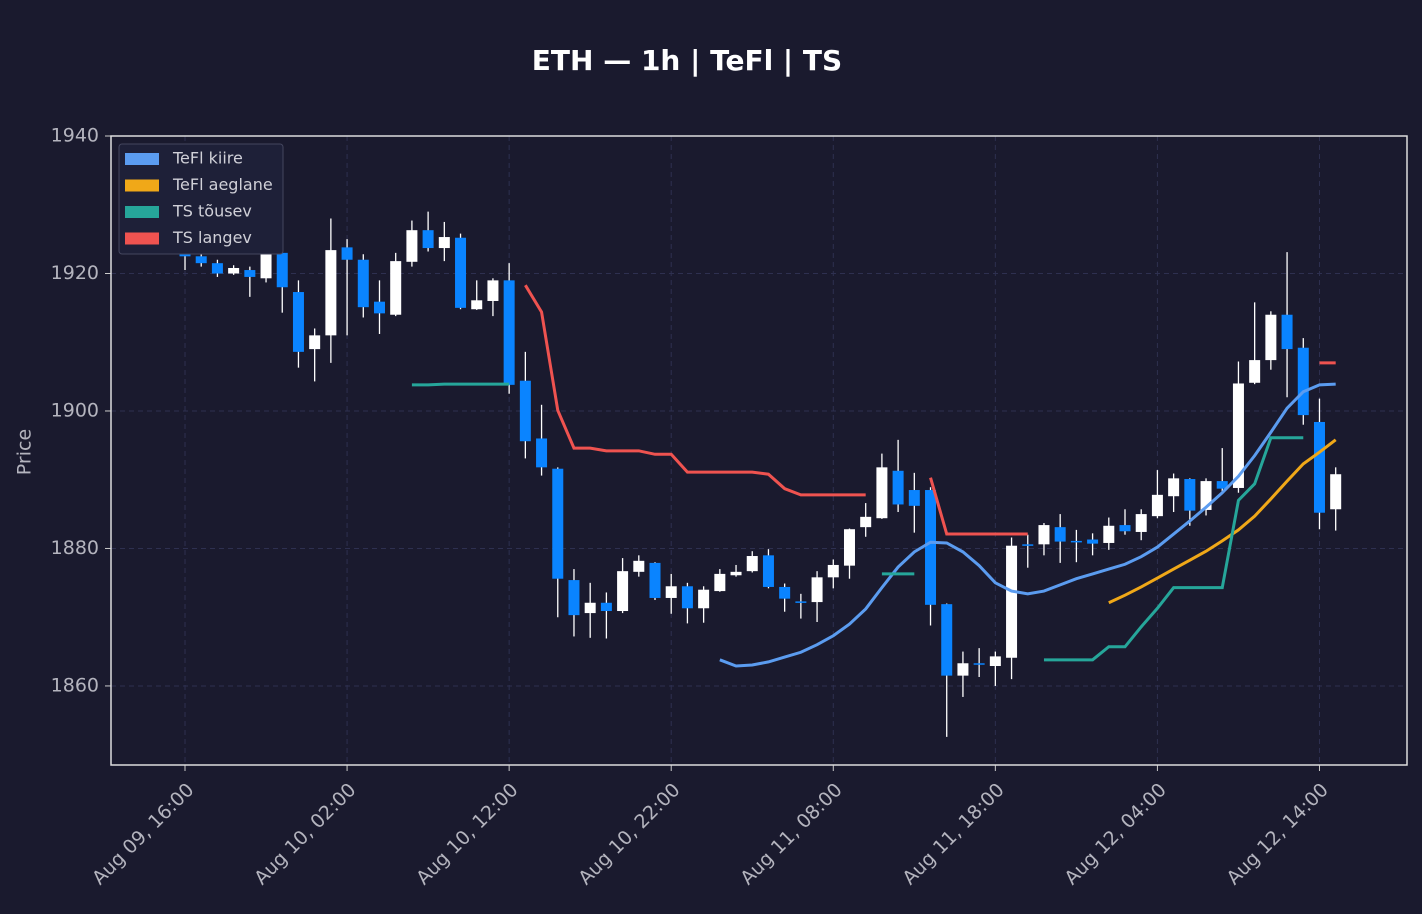  I want to click on legend-box, so click(201, 199).